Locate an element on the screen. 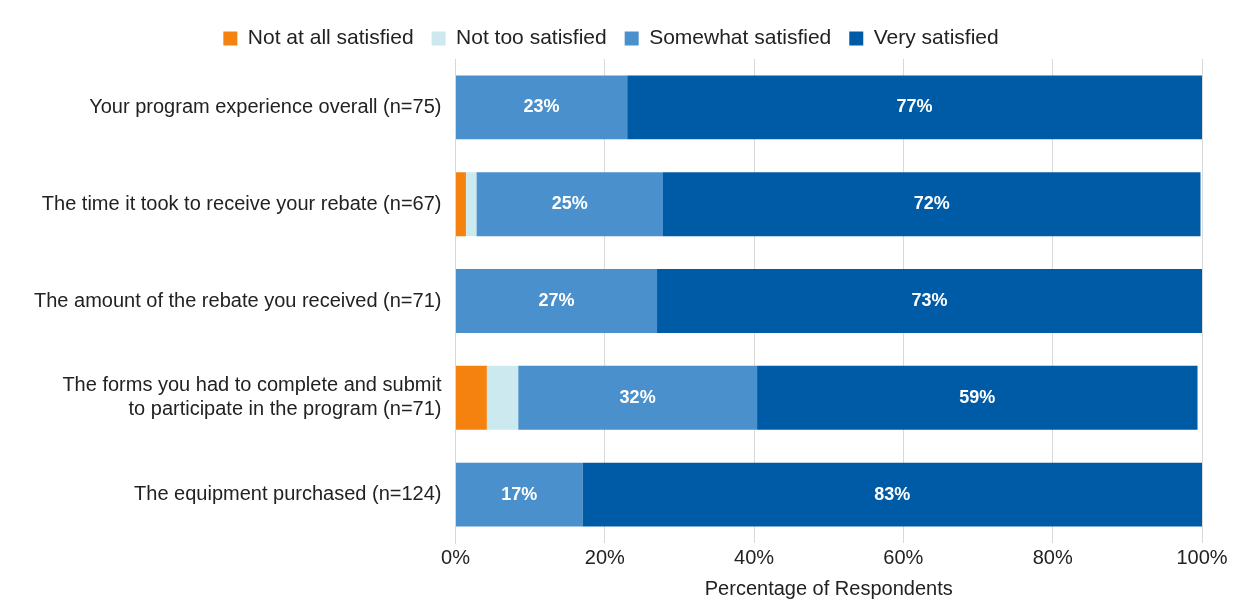 This screenshot has height=615, width=1252. data-label: 25% is located at coordinates (569, 203).